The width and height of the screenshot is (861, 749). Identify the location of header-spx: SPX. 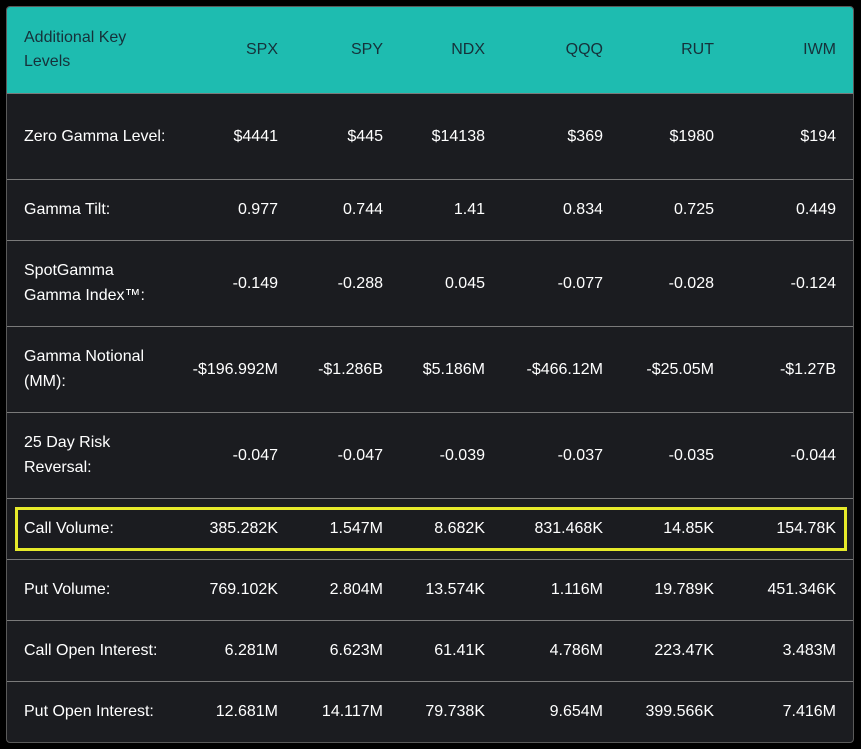
(234, 50).